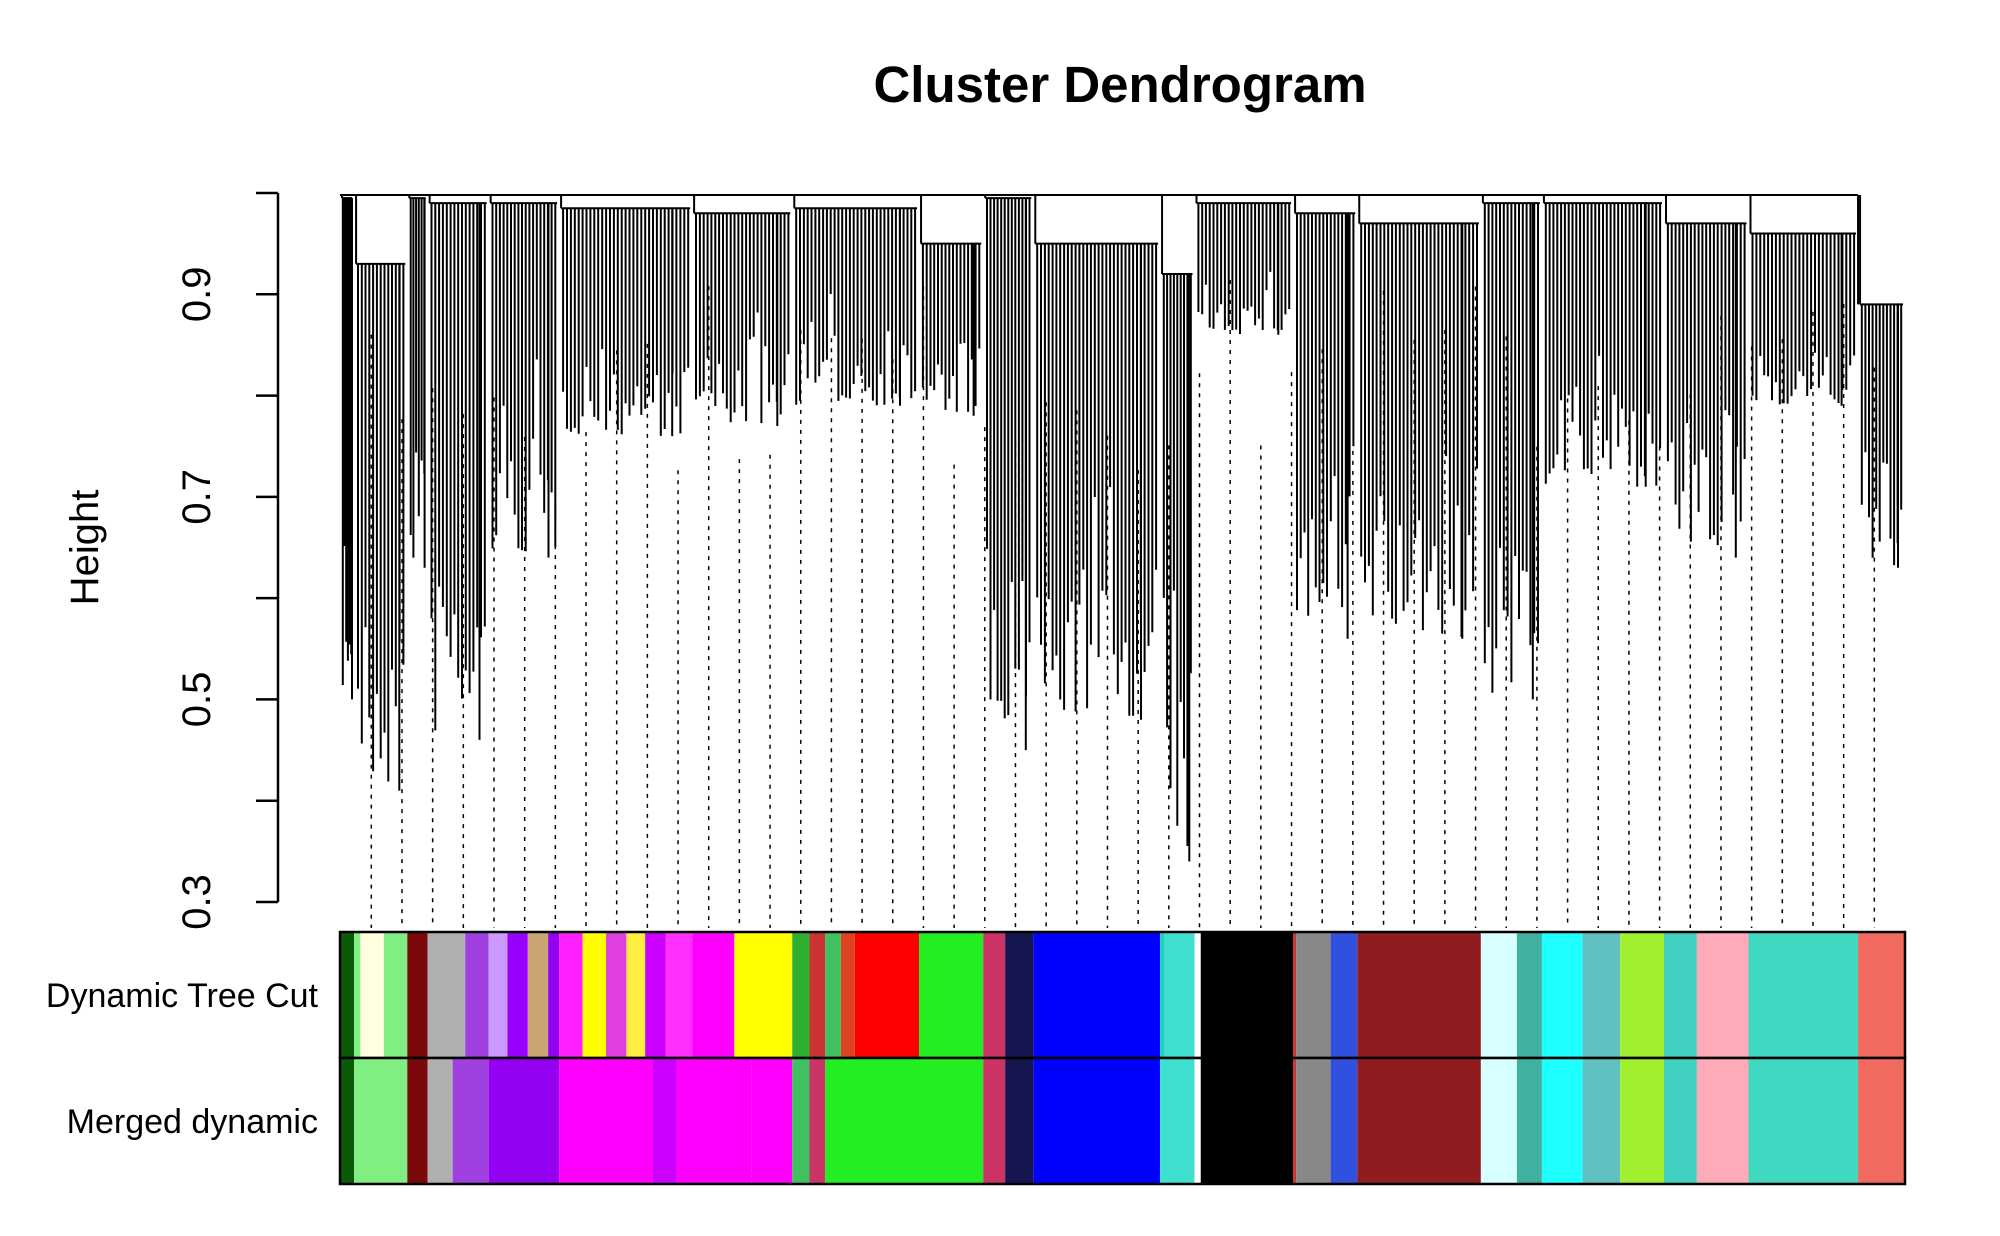  Describe the element at coordinates (197, 294) in the screenshot. I see `y-tick-label: 0.9` at that location.